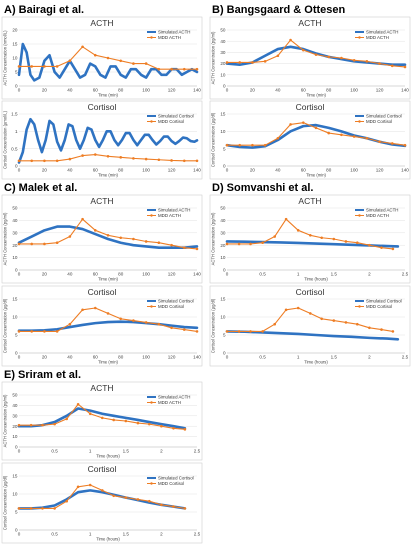 This screenshot has width=412, height=550. What do you see at coordinates (44, 10) in the screenshot?
I see `panel-heading-a: A) Bairagi et al.` at bounding box center [44, 10].